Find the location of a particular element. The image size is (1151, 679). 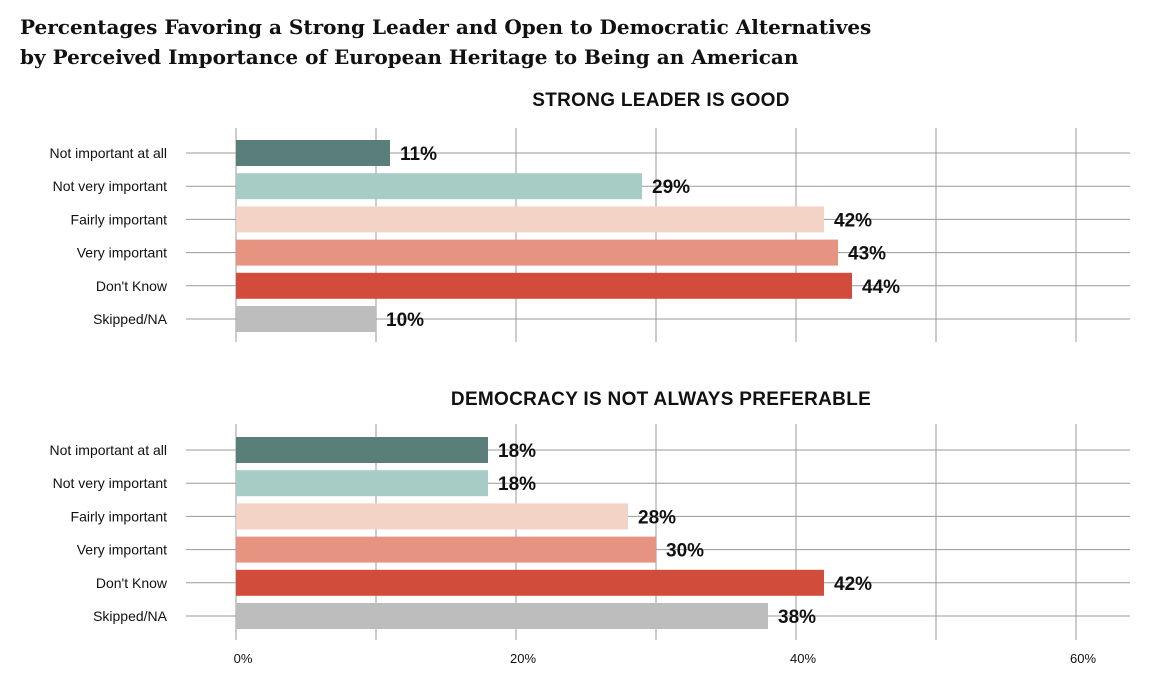

x-tick-label: 20% is located at coordinates (523, 658).